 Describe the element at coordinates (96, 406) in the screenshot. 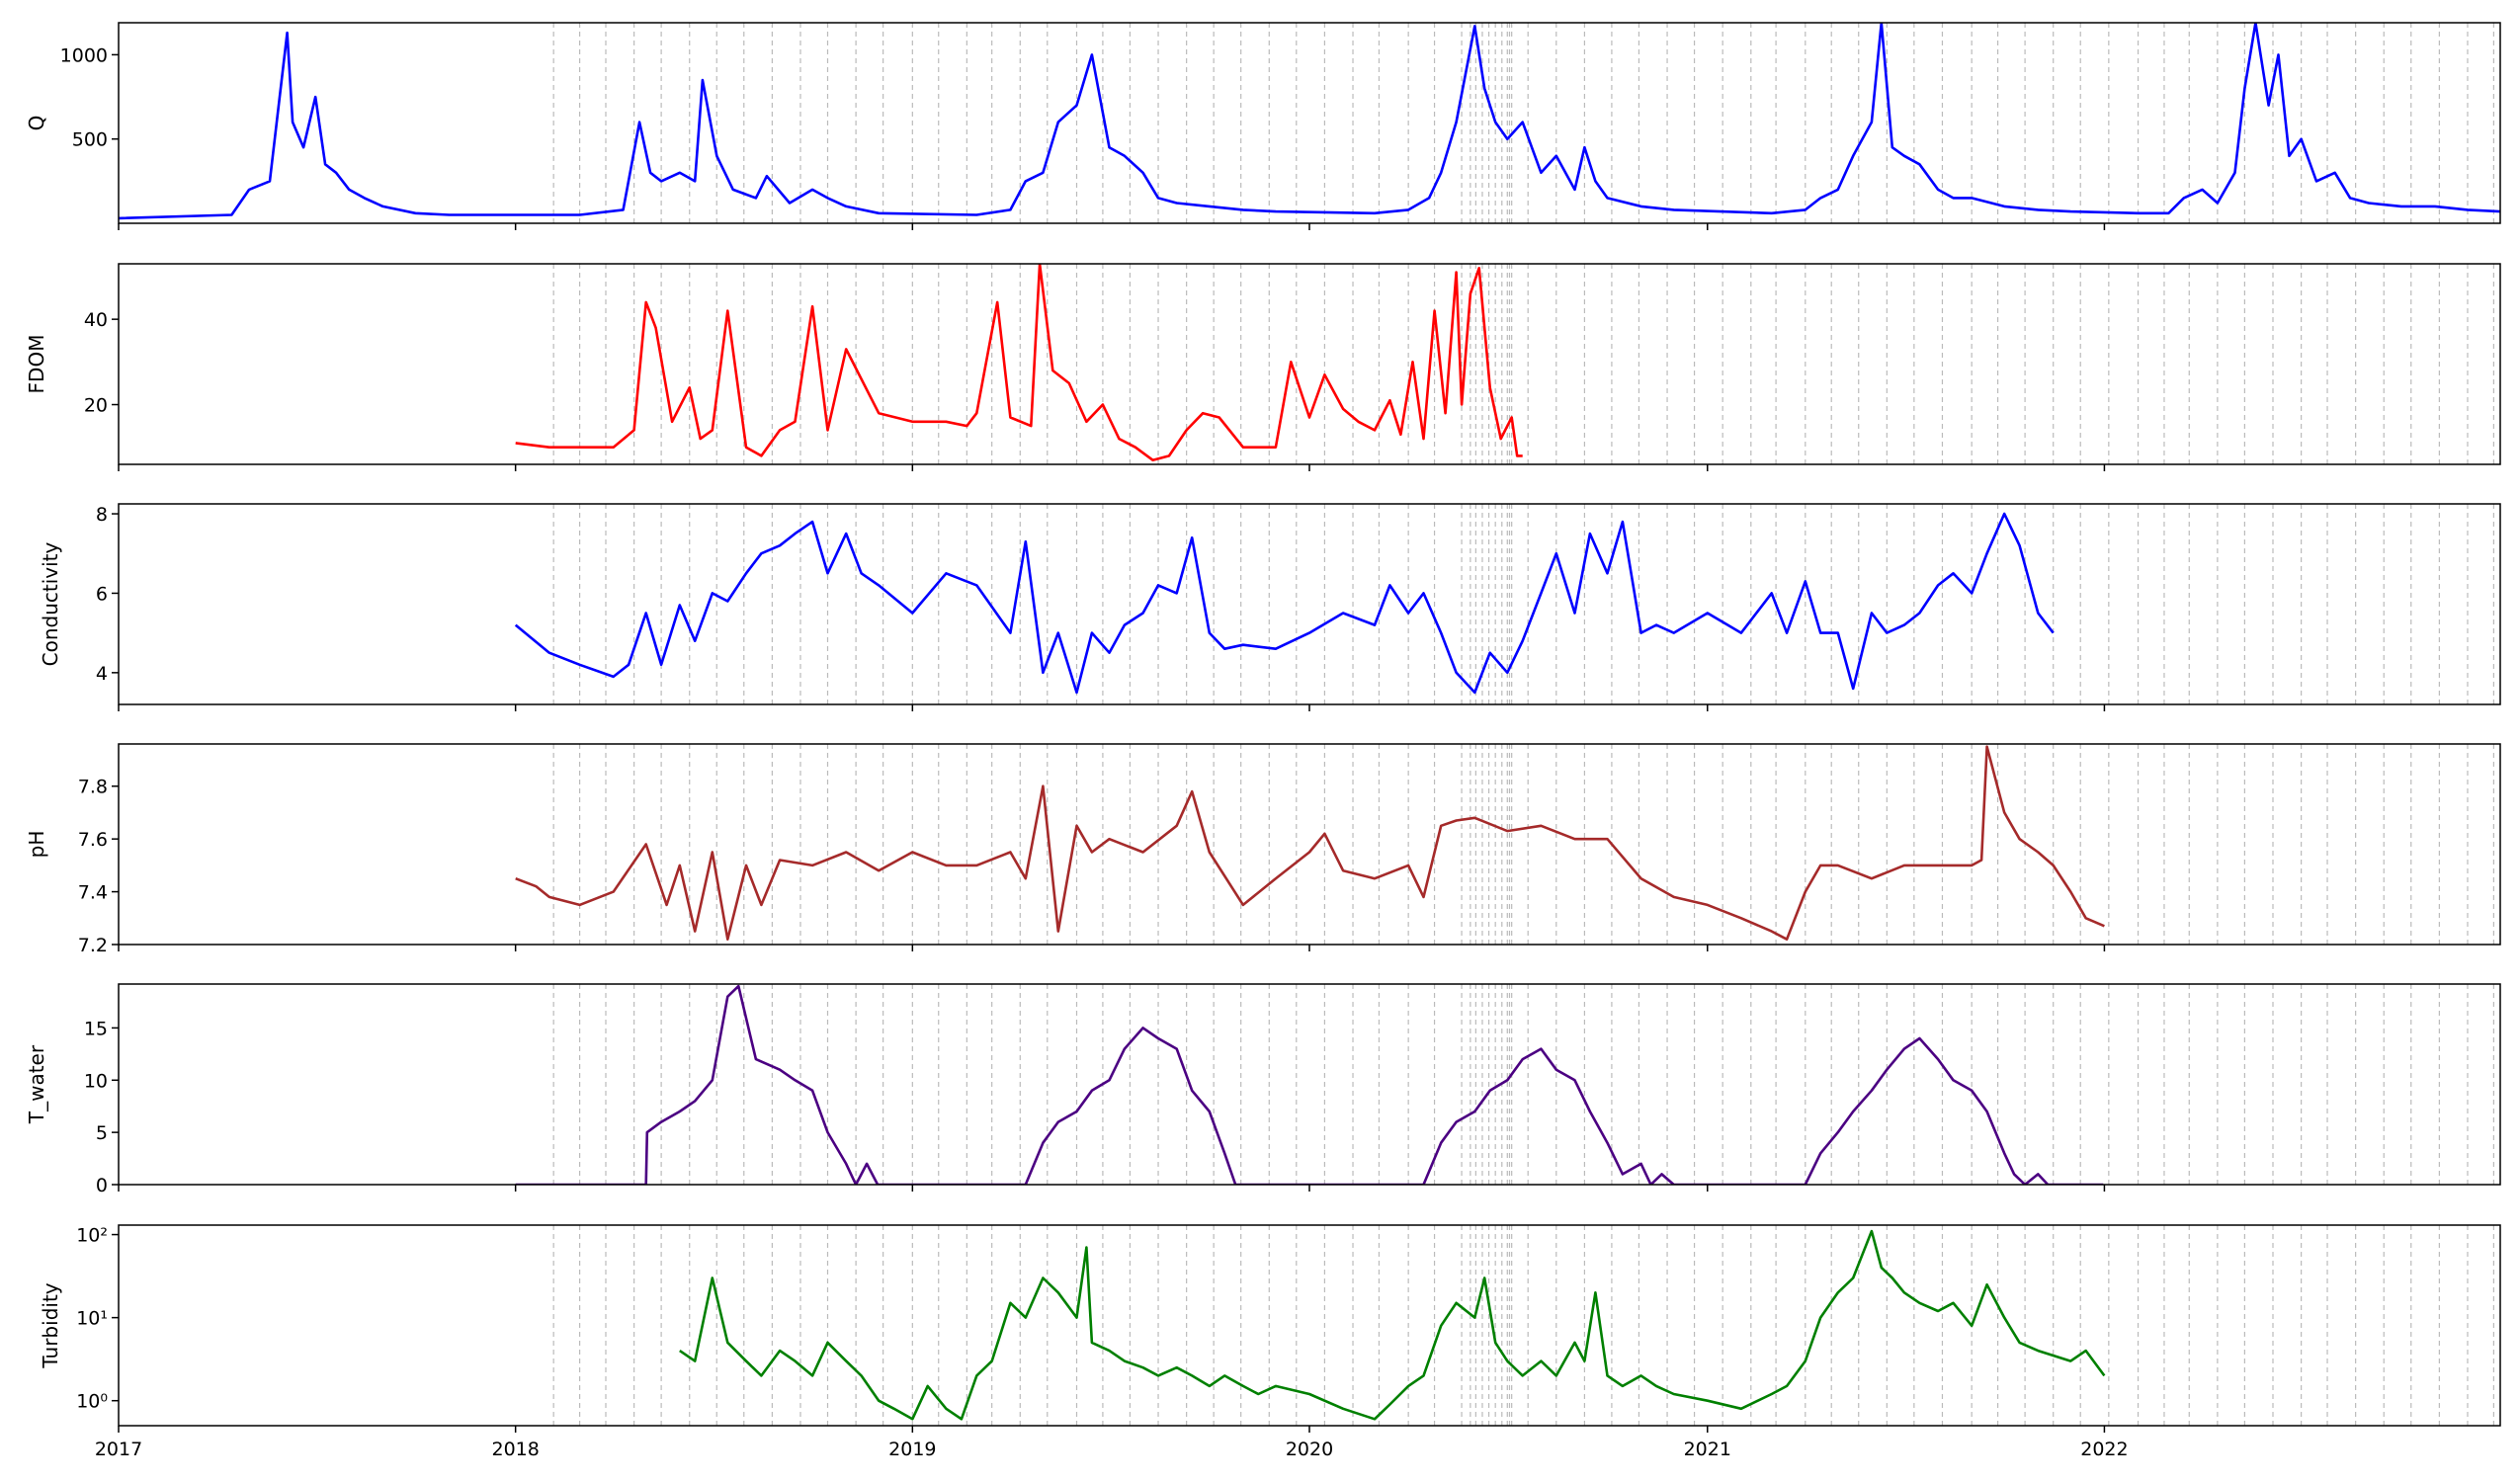

I see `y-tick-label: 20` at that location.